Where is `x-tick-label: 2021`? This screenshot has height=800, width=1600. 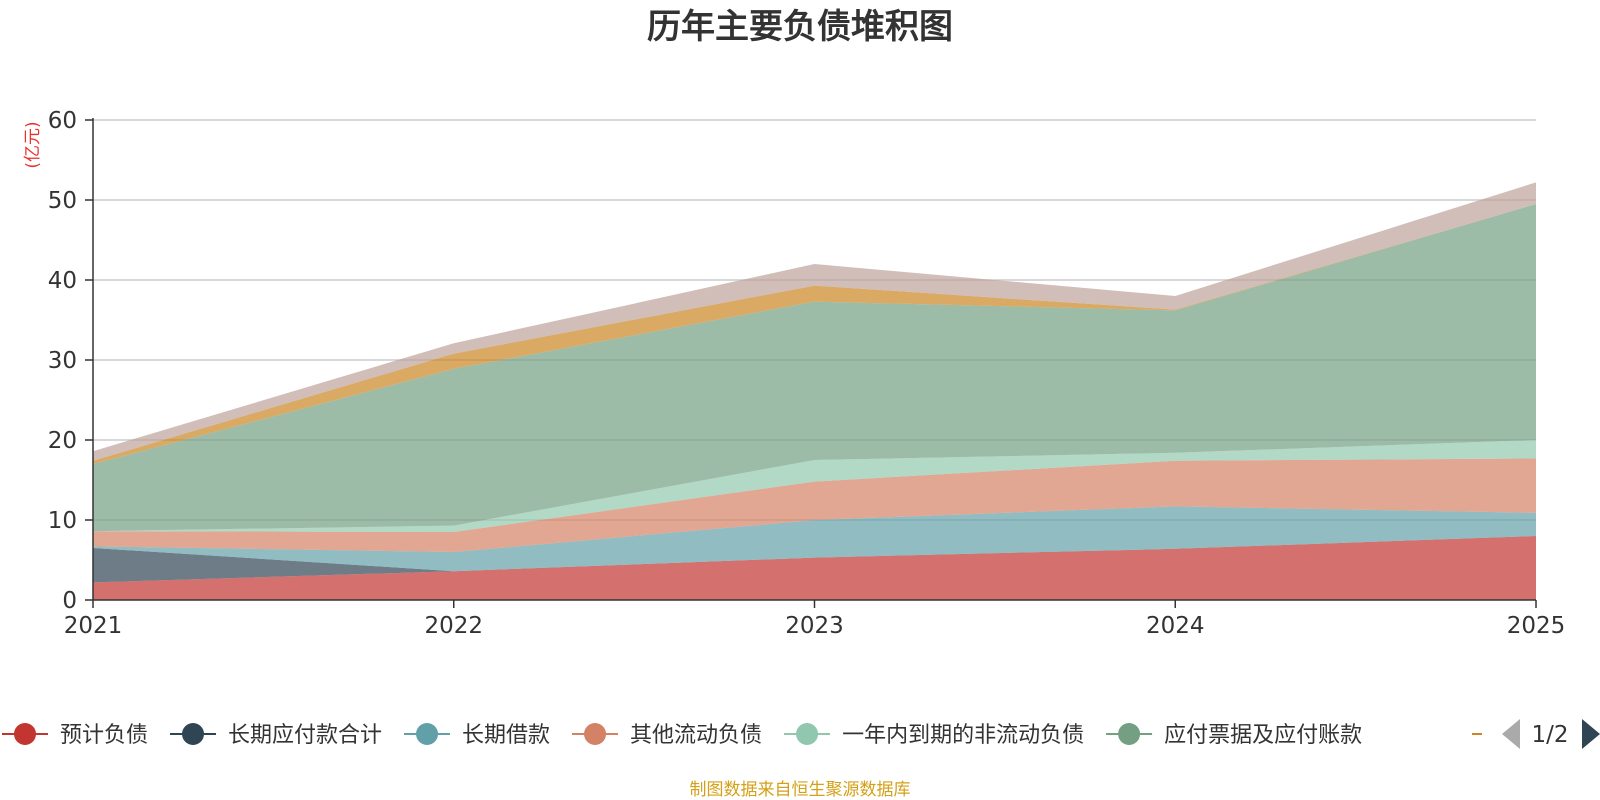 x-tick-label: 2021 is located at coordinates (93, 626).